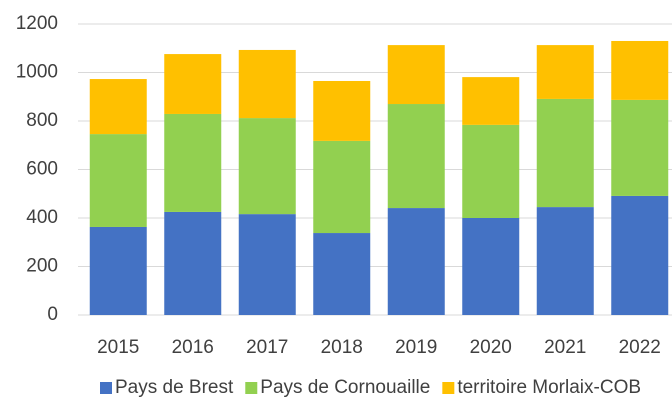 The height and width of the screenshot is (408, 672). What do you see at coordinates (52, 314) in the screenshot?
I see `y-tick-label: 0` at bounding box center [52, 314].